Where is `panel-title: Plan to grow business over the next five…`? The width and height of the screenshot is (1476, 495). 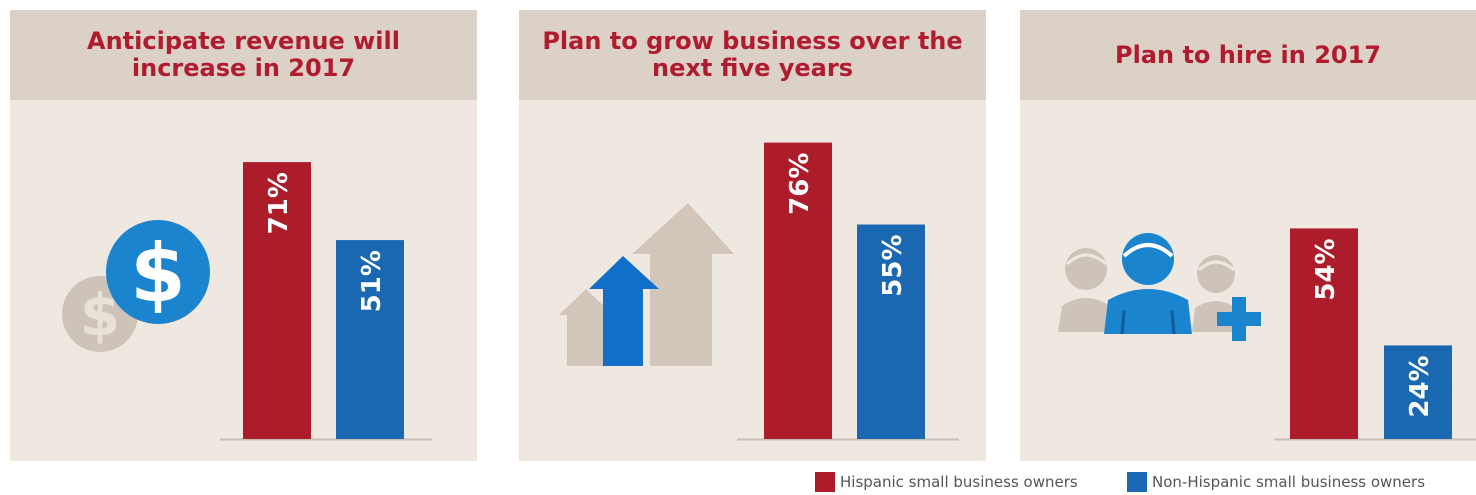 panel-title: Plan to grow business over the next five… is located at coordinates (752, 54).